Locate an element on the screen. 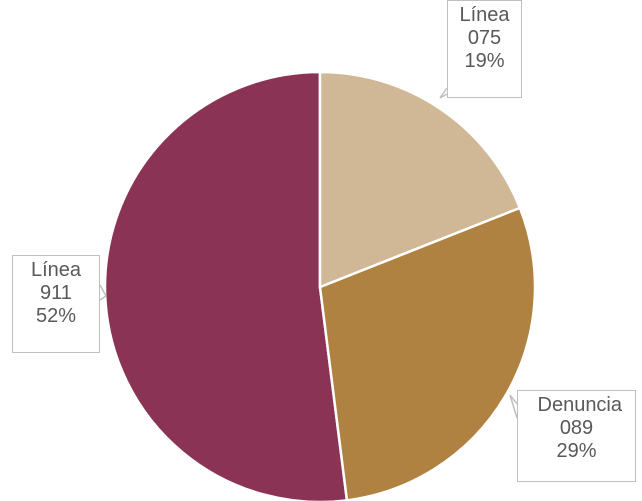 The height and width of the screenshot is (501, 642). percent-label: 29% is located at coordinates (576, 451).